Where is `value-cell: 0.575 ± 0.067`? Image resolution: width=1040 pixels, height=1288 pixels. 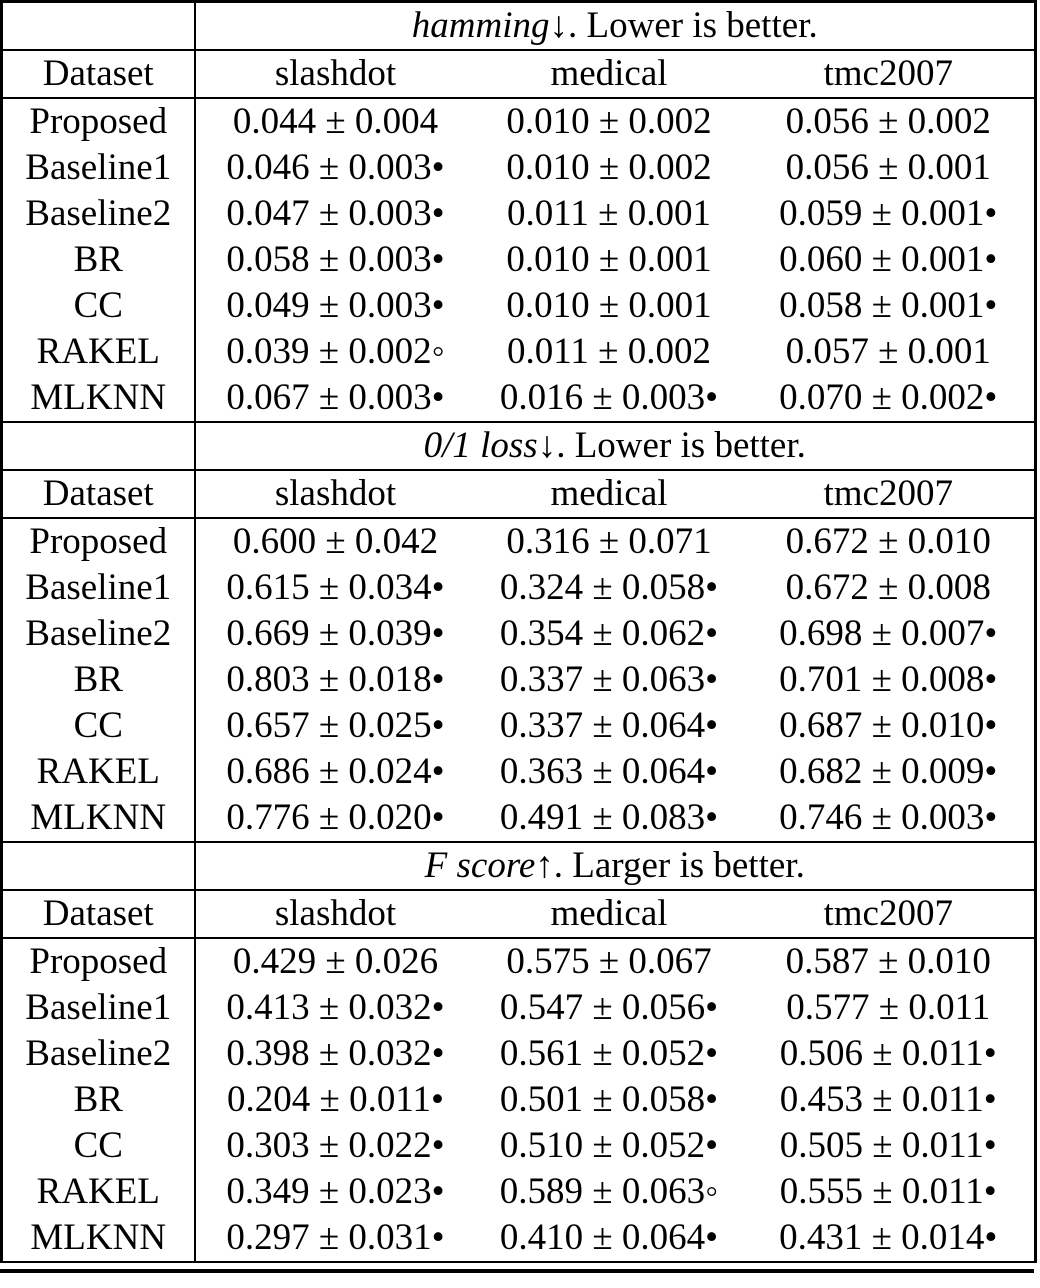 value-cell: 0.575 ± 0.067 is located at coordinates (609, 961).